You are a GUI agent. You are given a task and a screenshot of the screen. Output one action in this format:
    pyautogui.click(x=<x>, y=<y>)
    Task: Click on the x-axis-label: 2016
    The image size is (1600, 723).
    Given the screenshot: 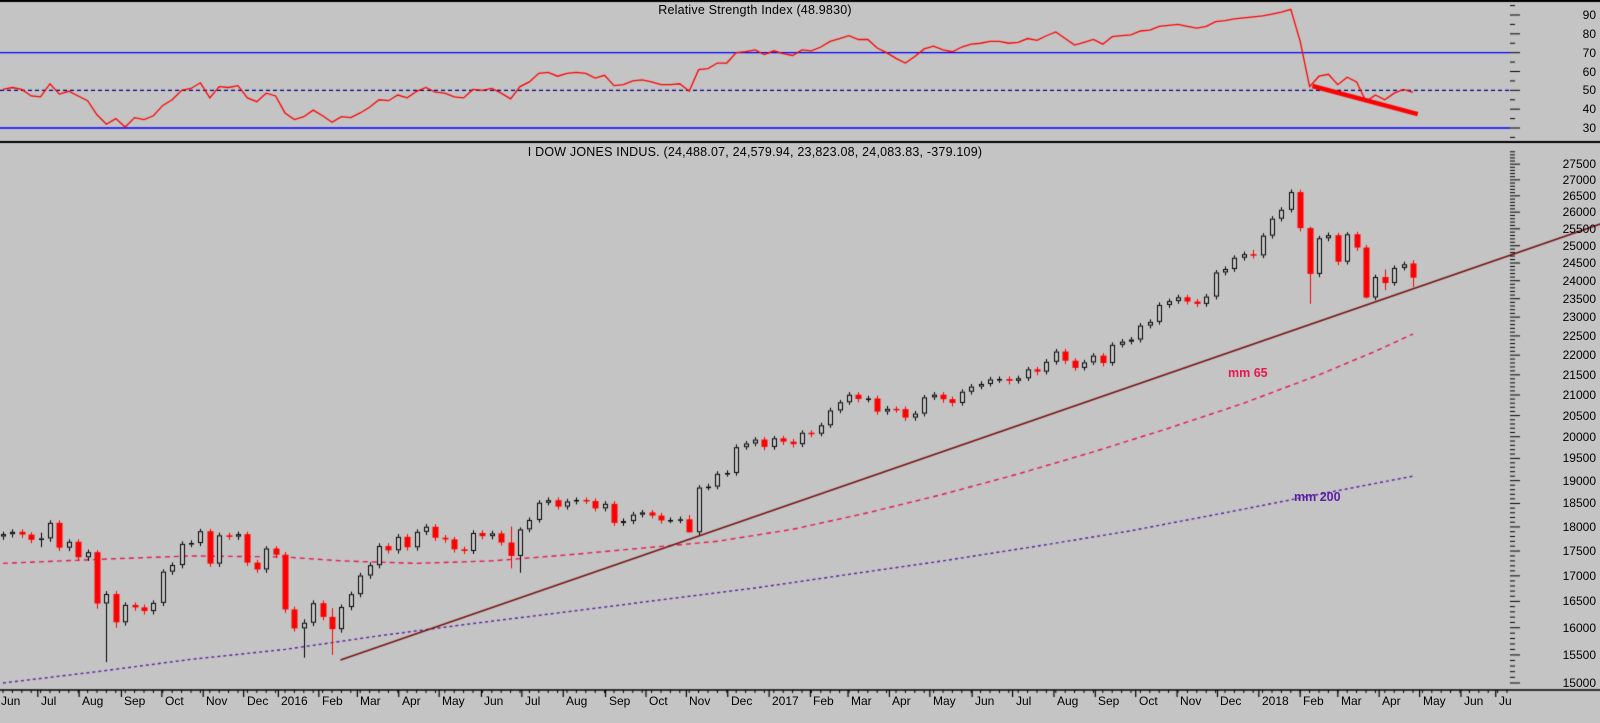 What is the action you would take?
    pyautogui.click(x=294, y=701)
    